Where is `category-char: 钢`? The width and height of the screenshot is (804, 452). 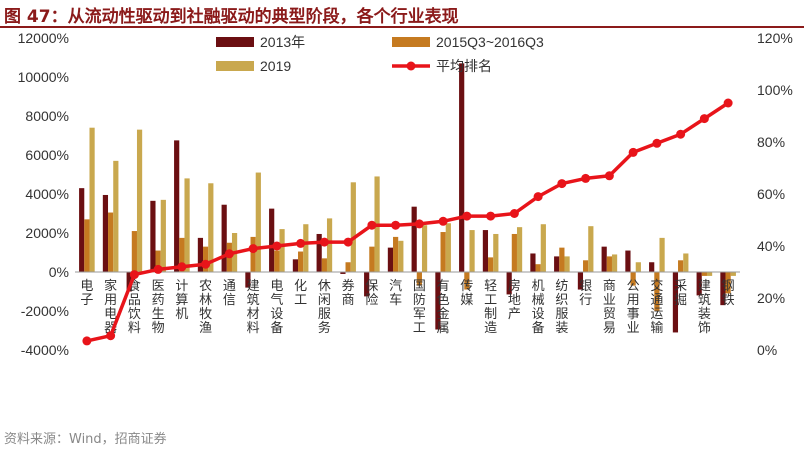
category-char: 钢 is located at coordinates (728, 286).